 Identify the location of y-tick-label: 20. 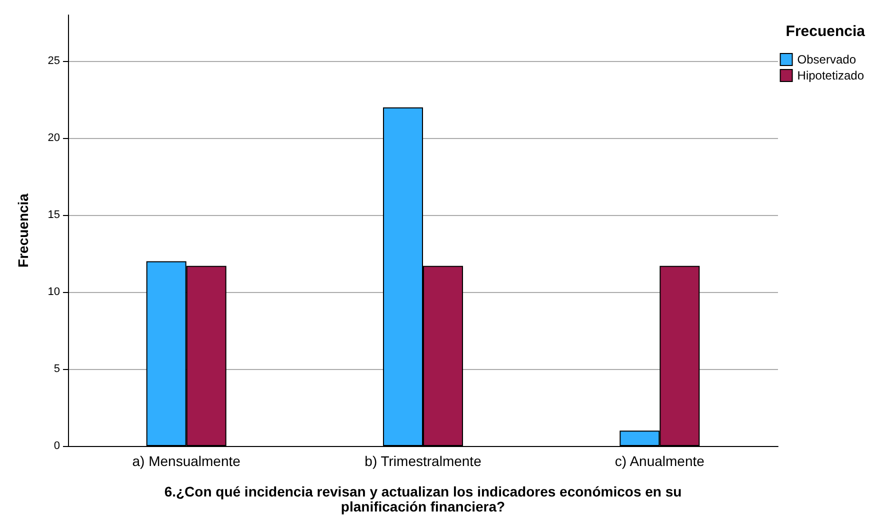
(54, 138).